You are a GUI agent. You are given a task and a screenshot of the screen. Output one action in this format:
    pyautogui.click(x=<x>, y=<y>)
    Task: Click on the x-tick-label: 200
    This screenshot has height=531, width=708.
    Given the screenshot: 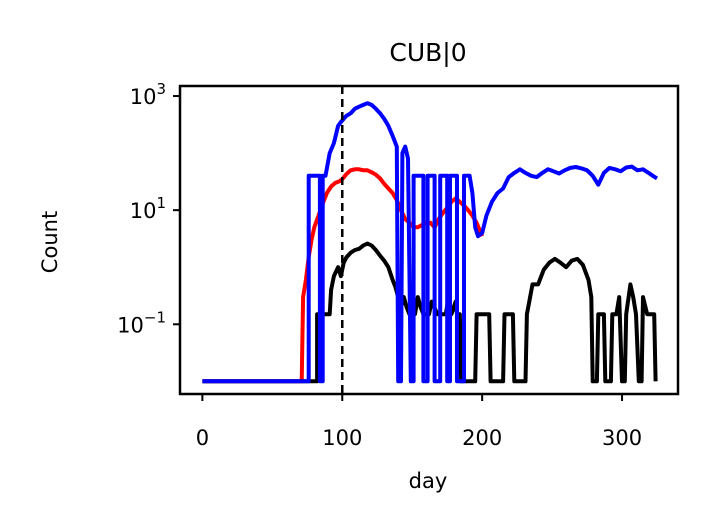 What is the action you would take?
    pyautogui.click(x=482, y=438)
    